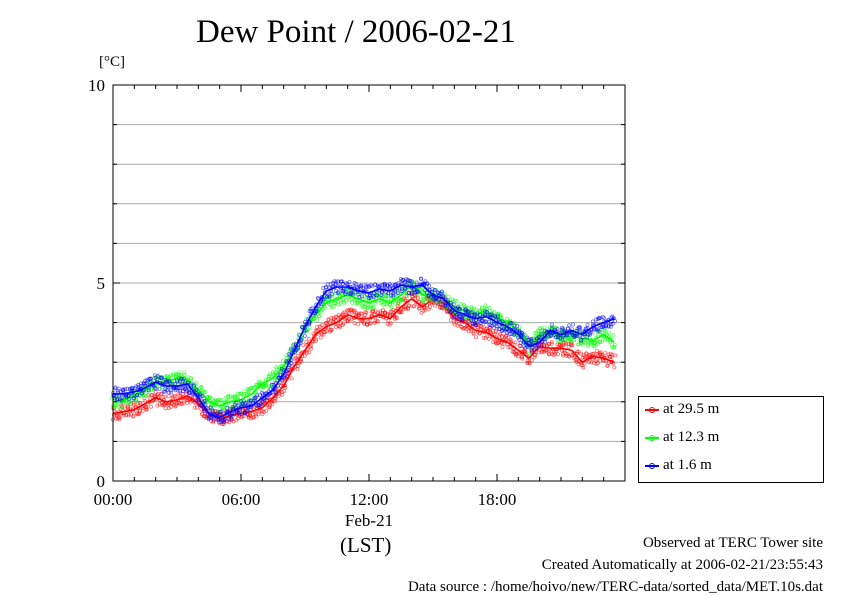 Image resolution: width=842 pixels, height=596 pixels. I want to click on series-at-29-5-m, so click(364, 358).